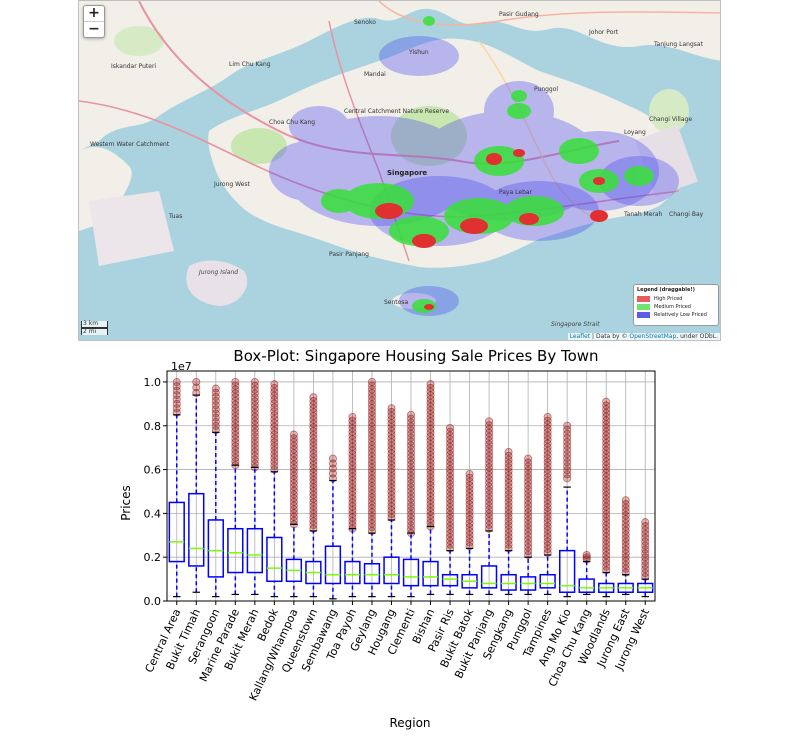  What do you see at coordinates (131, 228) in the screenshot?
I see `tuas-shape` at bounding box center [131, 228].